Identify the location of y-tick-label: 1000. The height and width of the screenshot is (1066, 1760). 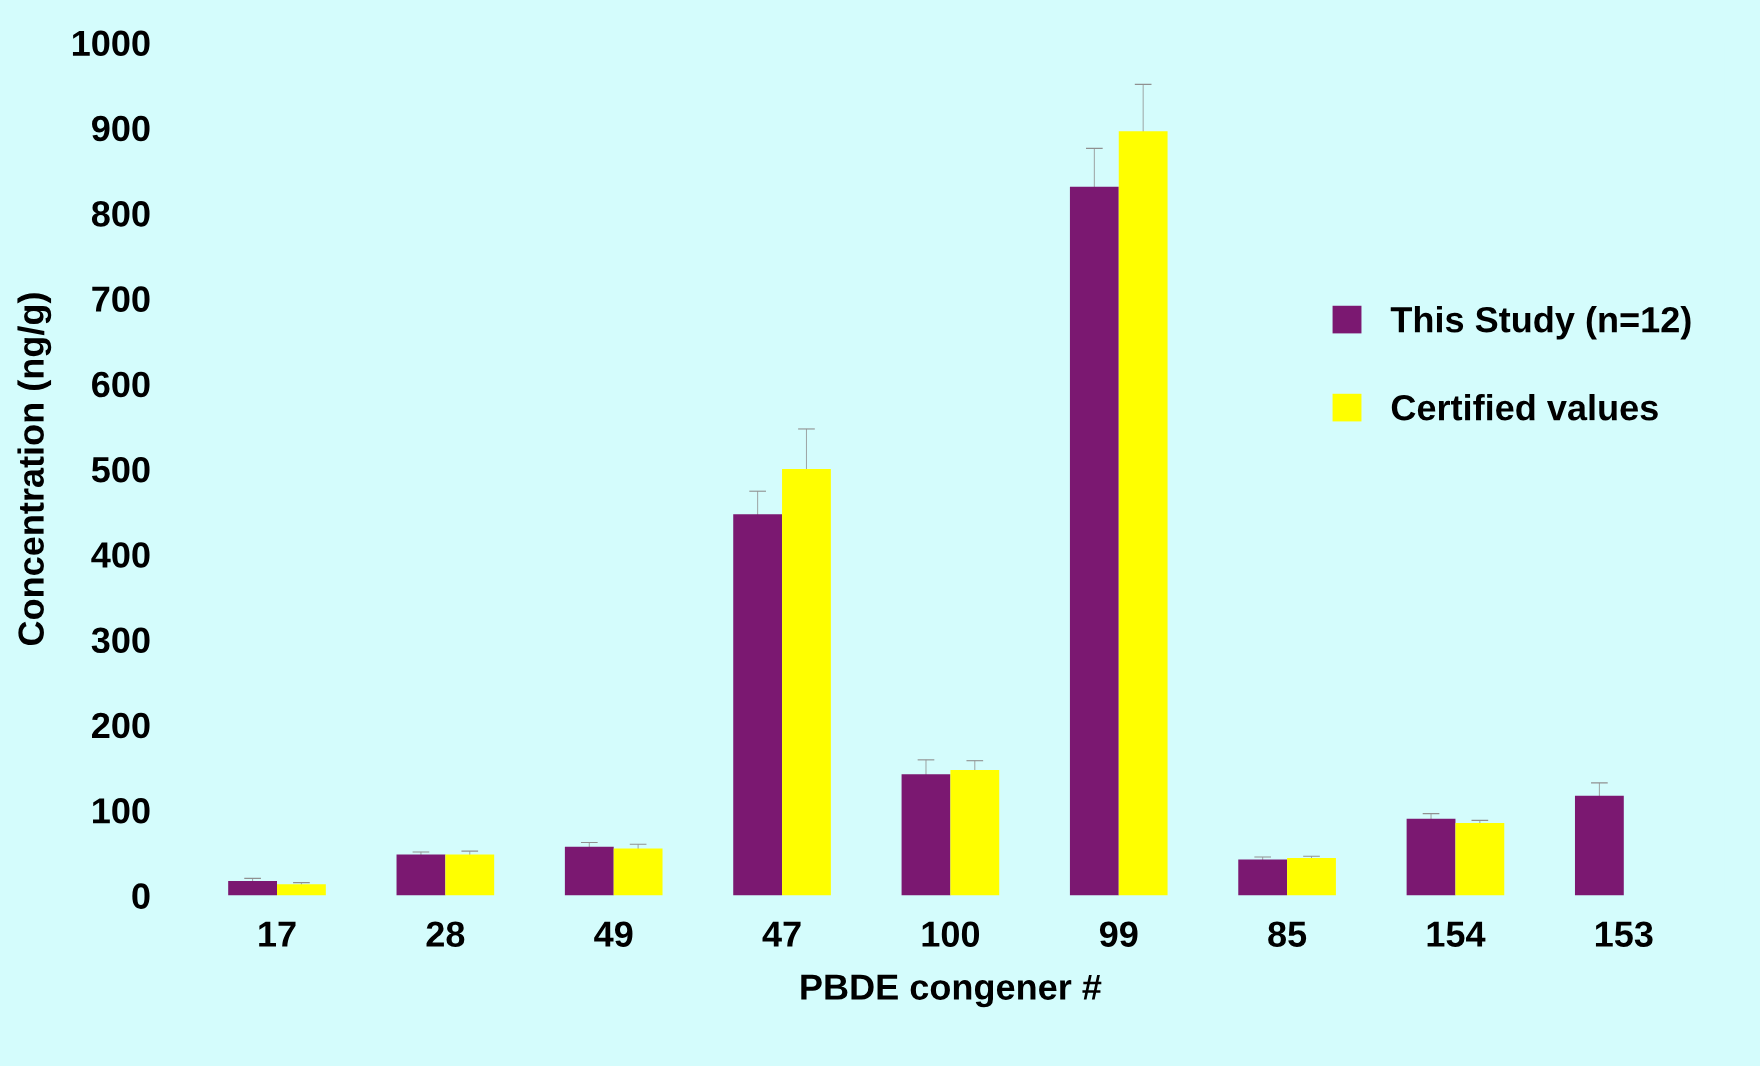
(111, 43).